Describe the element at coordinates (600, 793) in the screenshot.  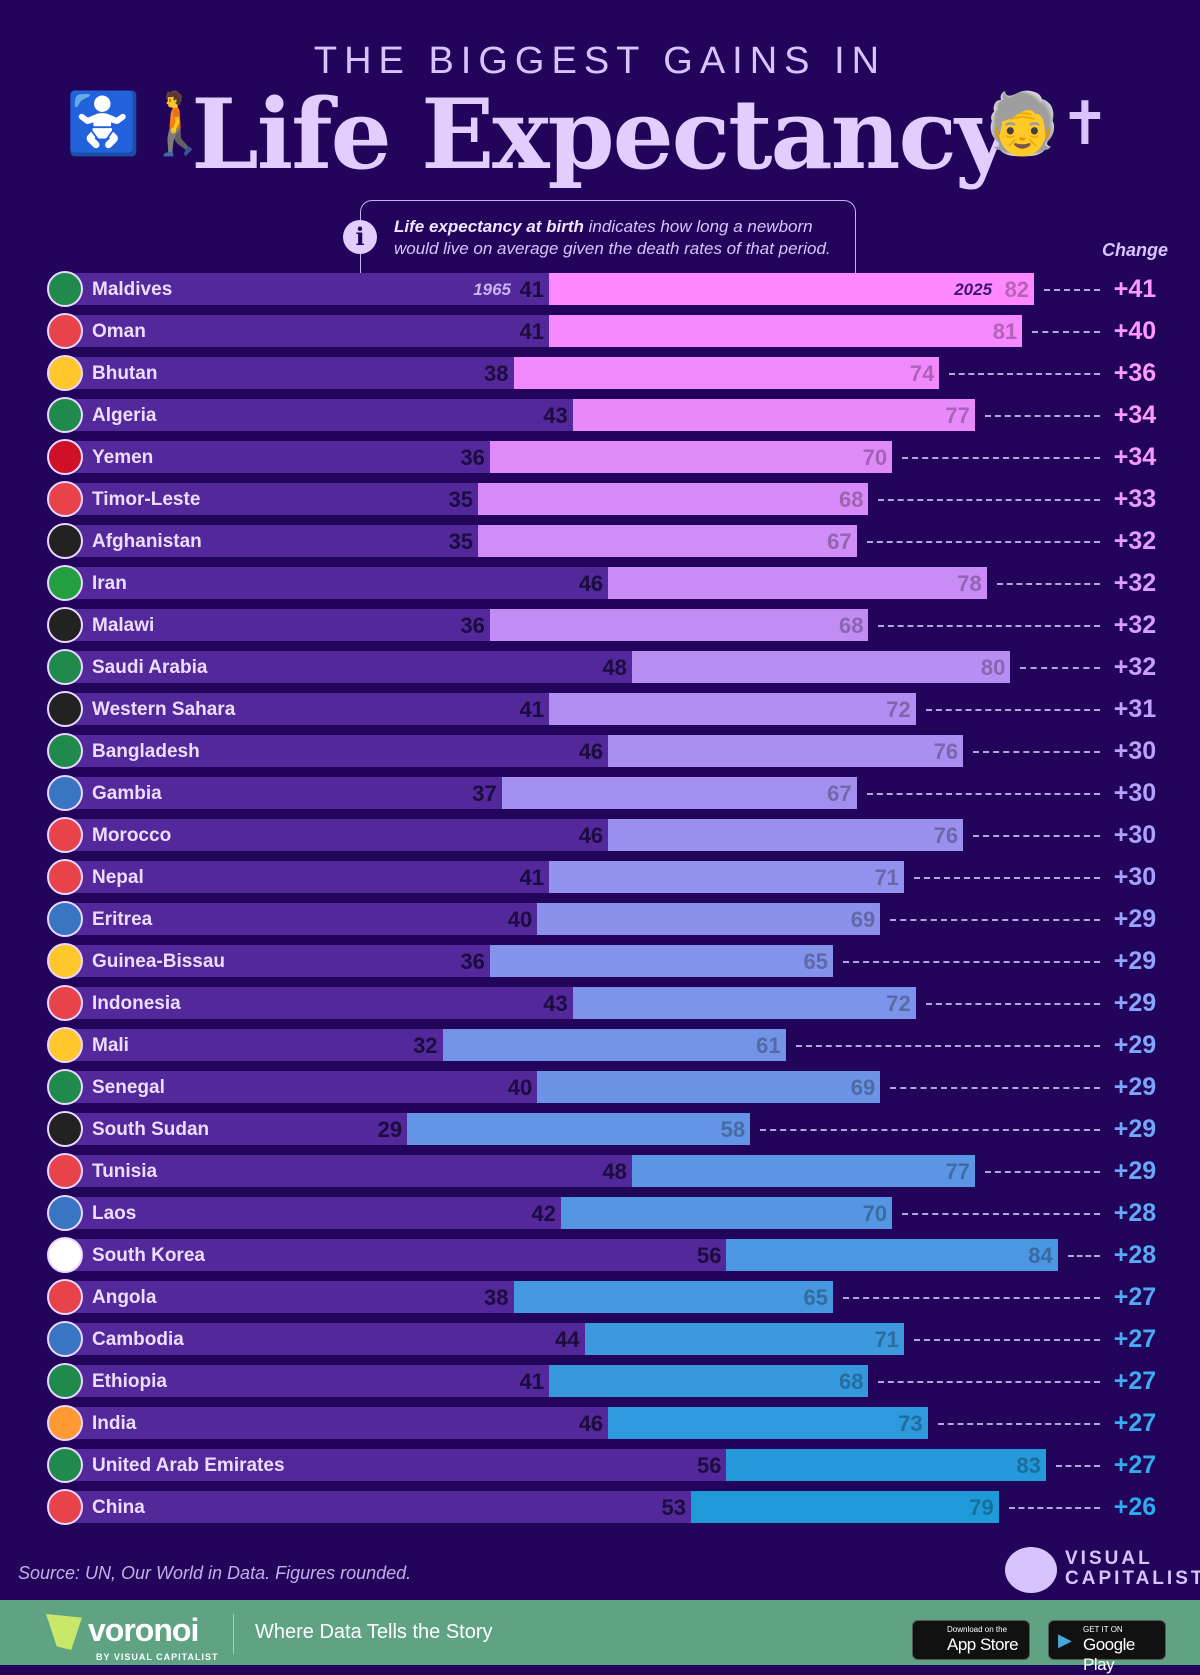
I see `bar-row: Gambia 37 67 +30` at that location.